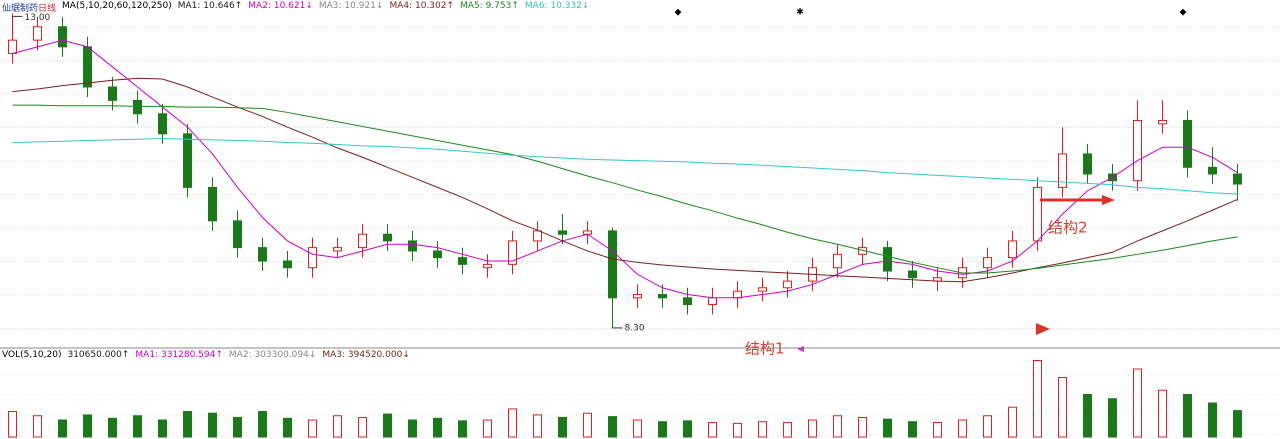  I want to click on ma-params: MA(5,10,20,60,120,250), so click(117, 6).